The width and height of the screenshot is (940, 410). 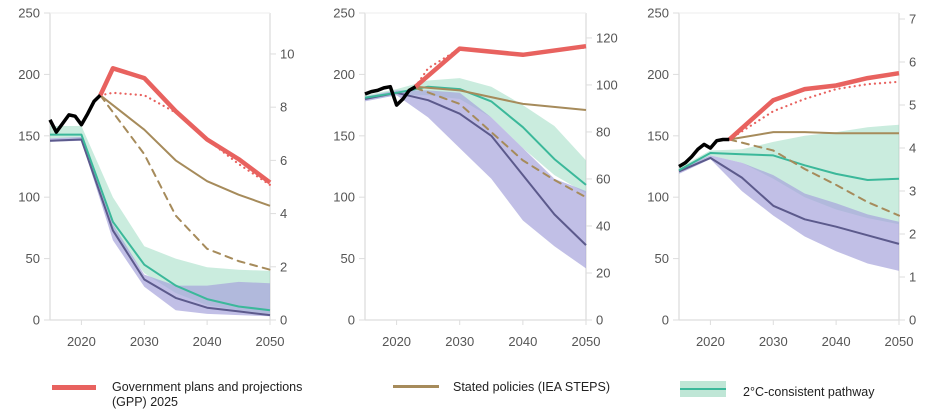 What do you see at coordinates (912, 191) in the screenshot?
I see `y2-tick-label: 3` at bounding box center [912, 191].